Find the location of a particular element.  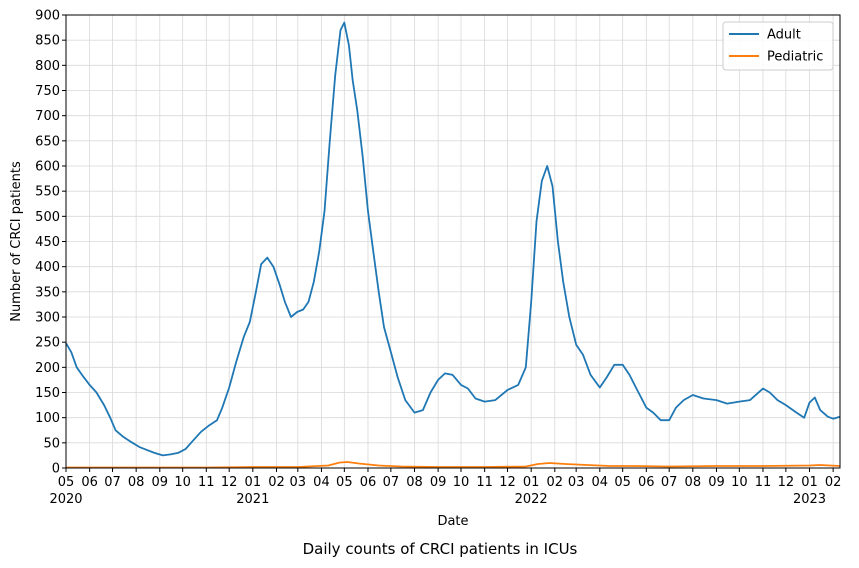

y-tick-label: 750 is located at coordinates (47, 91).